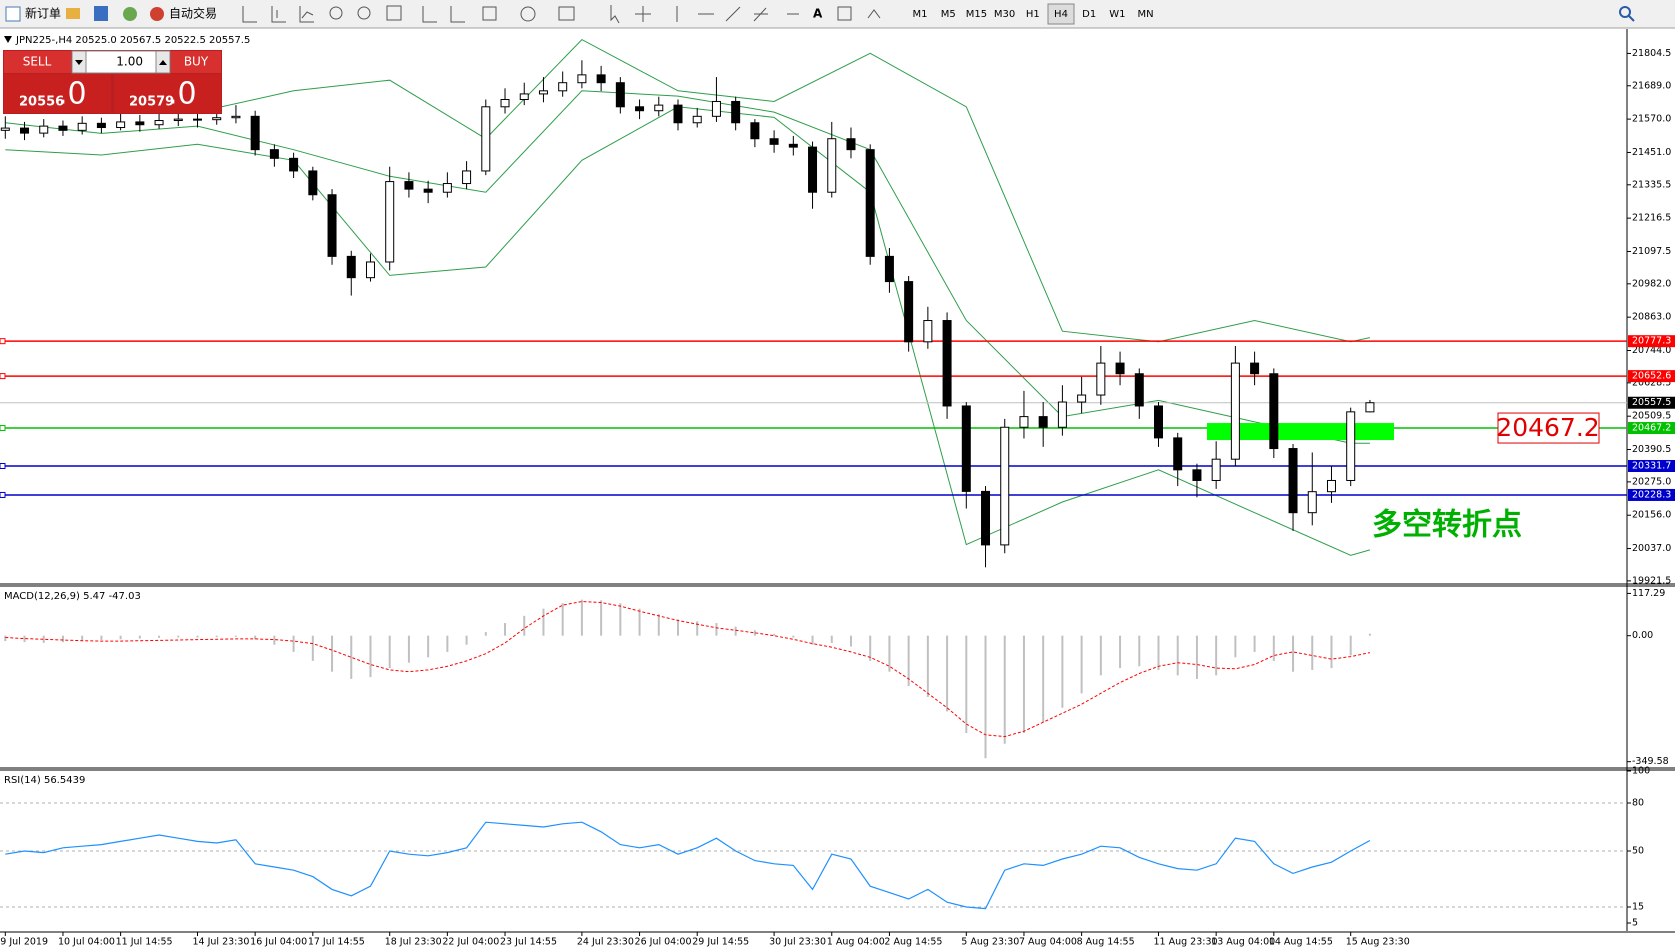 The image size is (1675, 950). What do you see at coordinates (79, 62) in the screenshot?
I see `lots-down-arrow` at bounding box center [79, 62].